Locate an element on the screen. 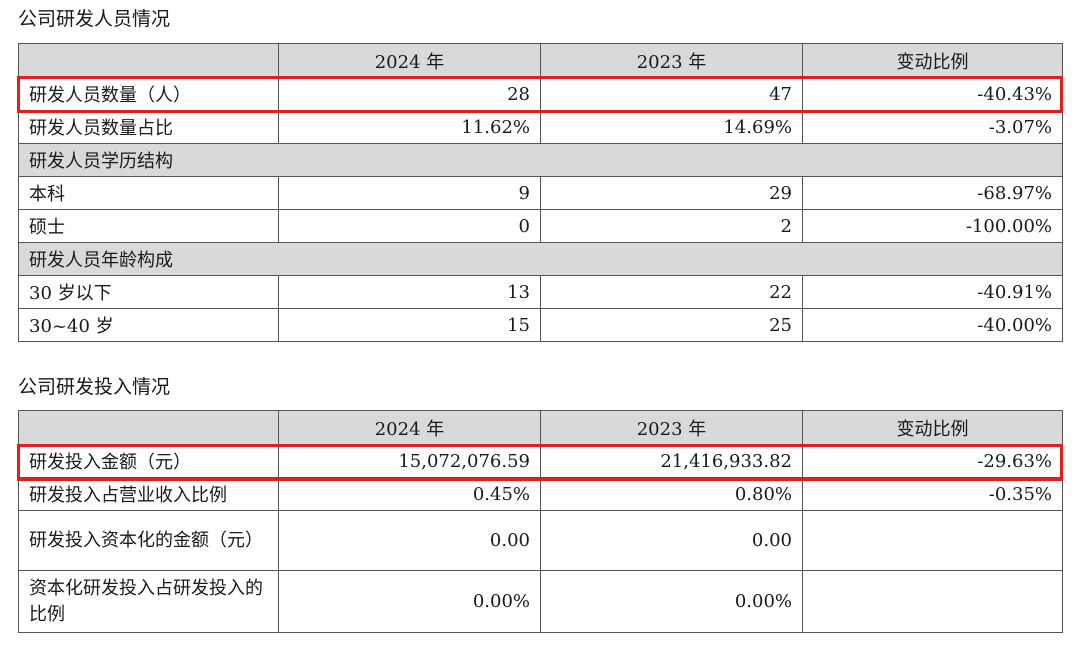  cell-value: -68.97% is located at coordinates (932, 193).